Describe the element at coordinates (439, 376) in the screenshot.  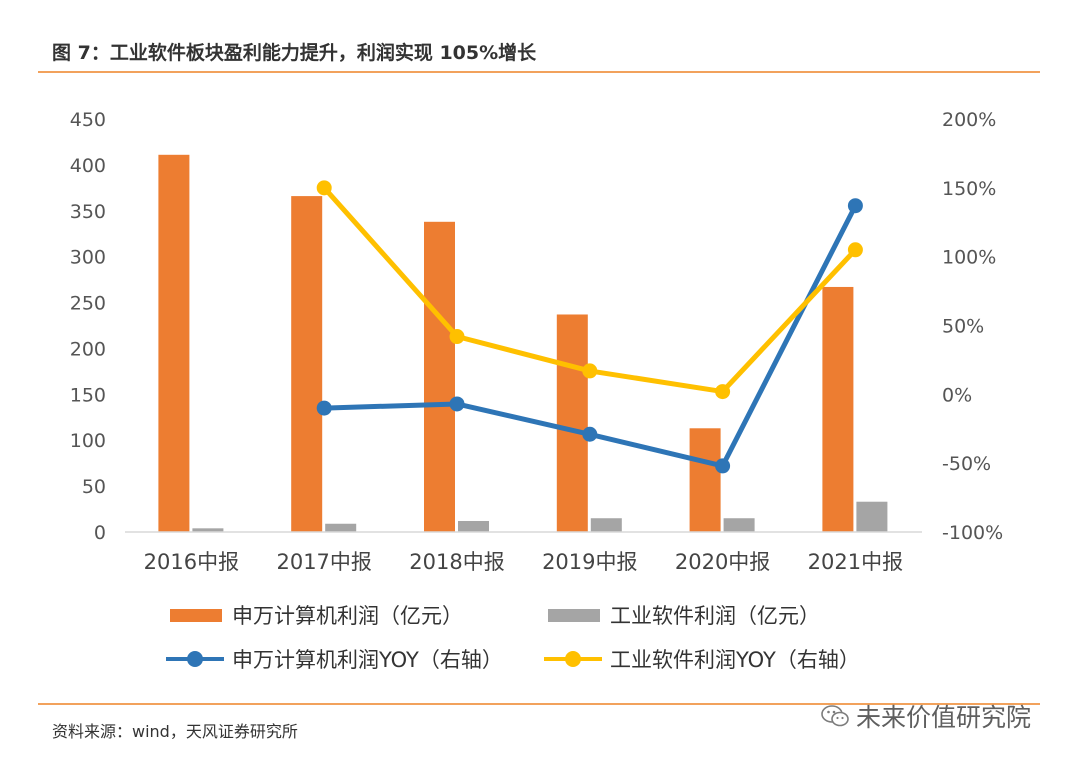
I see `bar-computer-2018中报` at that location.